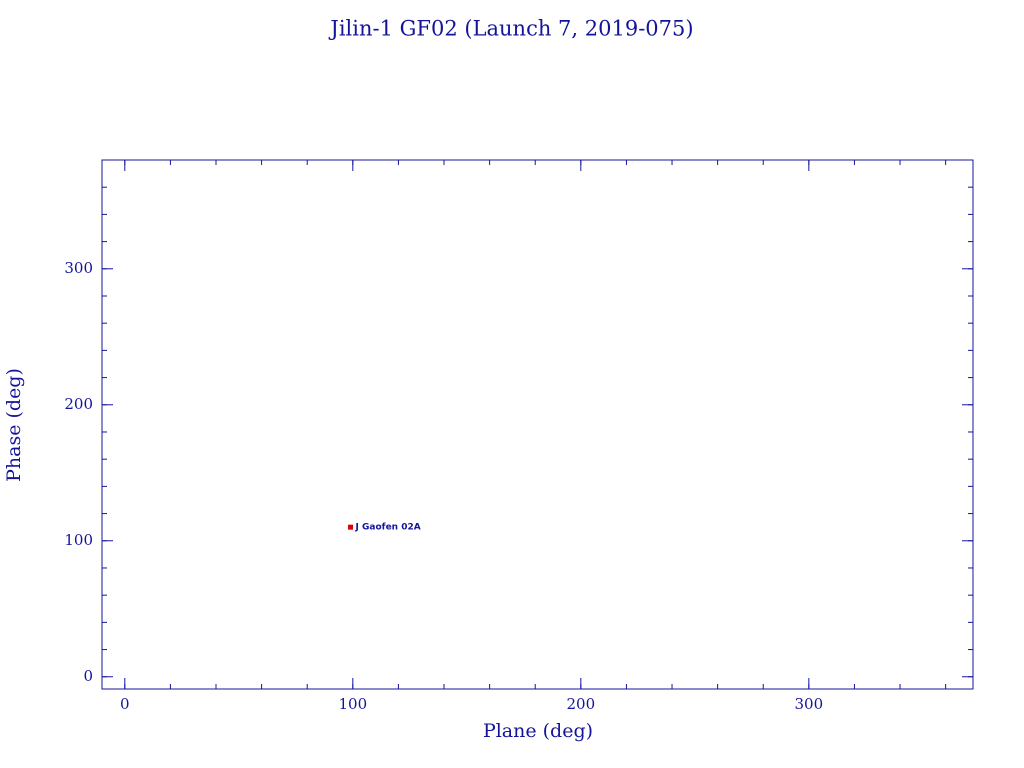 This screenshot has width=1024, height=768. What do you see at coordinates (538, 731) in the screenshot?
I see `x-axis-label: Plane (deg)` at bounding box center [538, 731].